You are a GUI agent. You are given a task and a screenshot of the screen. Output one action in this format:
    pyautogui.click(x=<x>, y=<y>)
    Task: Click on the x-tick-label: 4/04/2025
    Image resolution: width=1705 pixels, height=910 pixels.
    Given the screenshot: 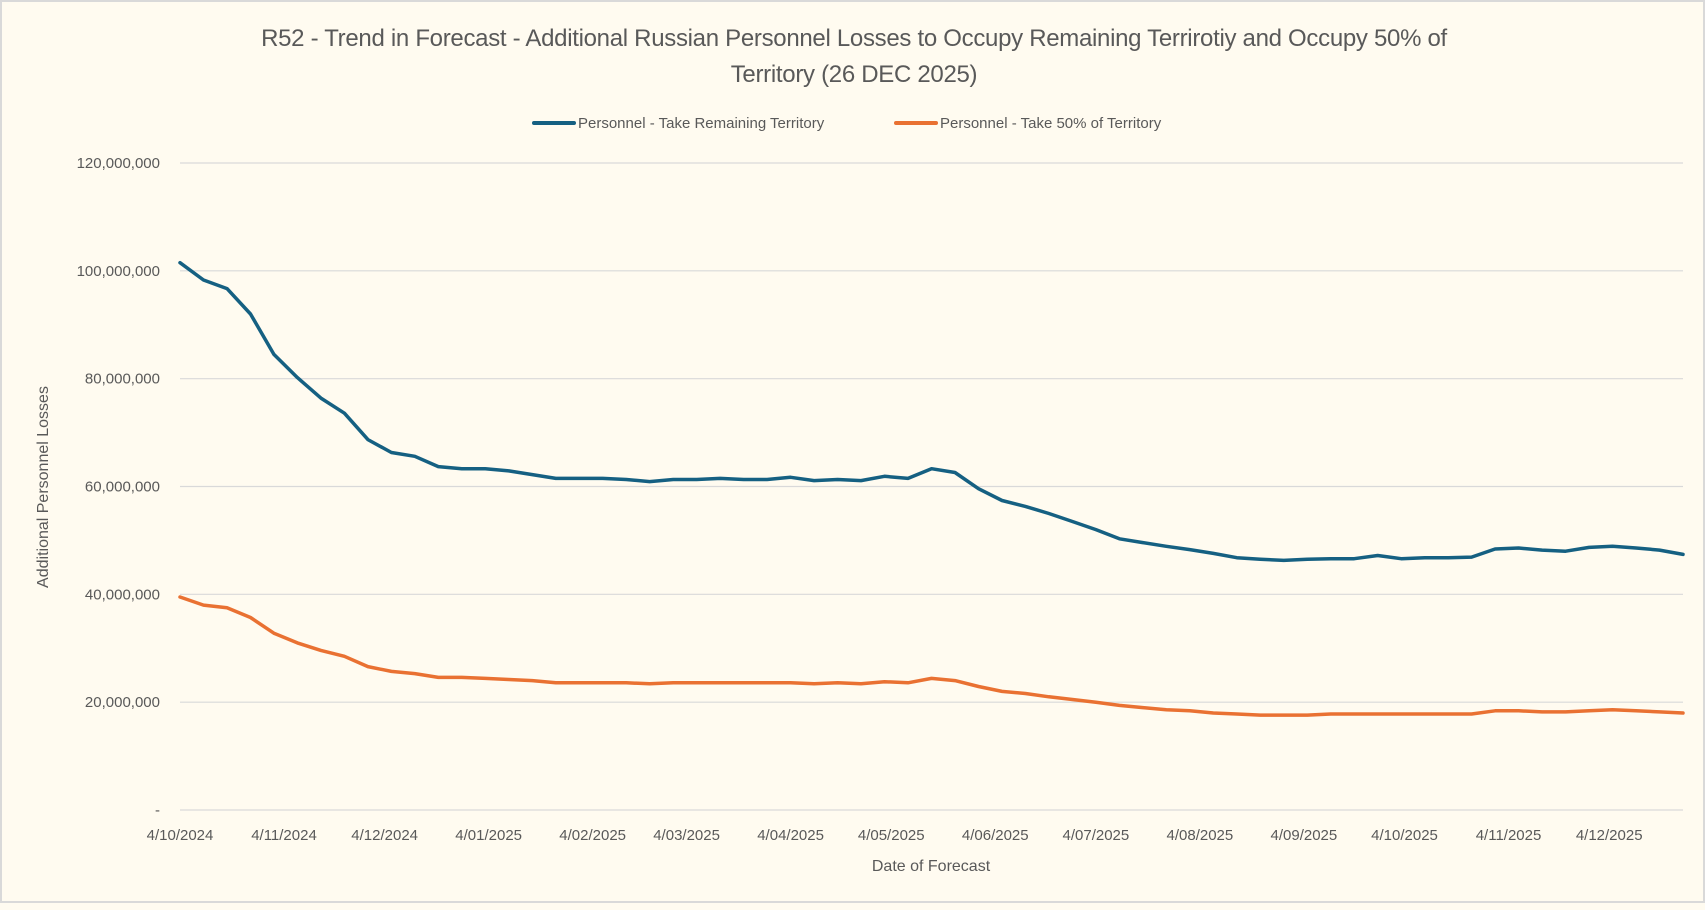 What is the action you would take?
    pyautogui.click(x=790, y=835)
    